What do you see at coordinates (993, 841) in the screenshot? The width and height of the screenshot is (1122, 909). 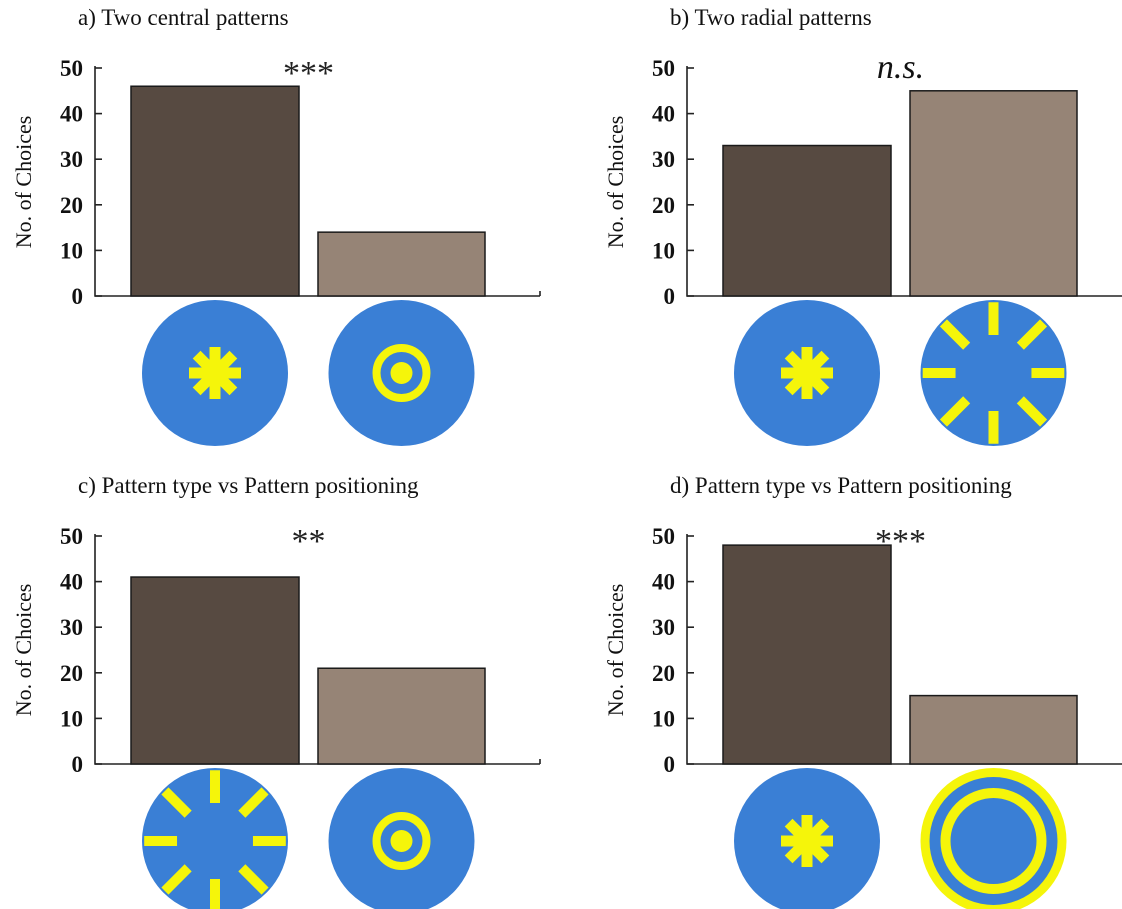 I see `inner-ring` at bounding box center [993, 841].